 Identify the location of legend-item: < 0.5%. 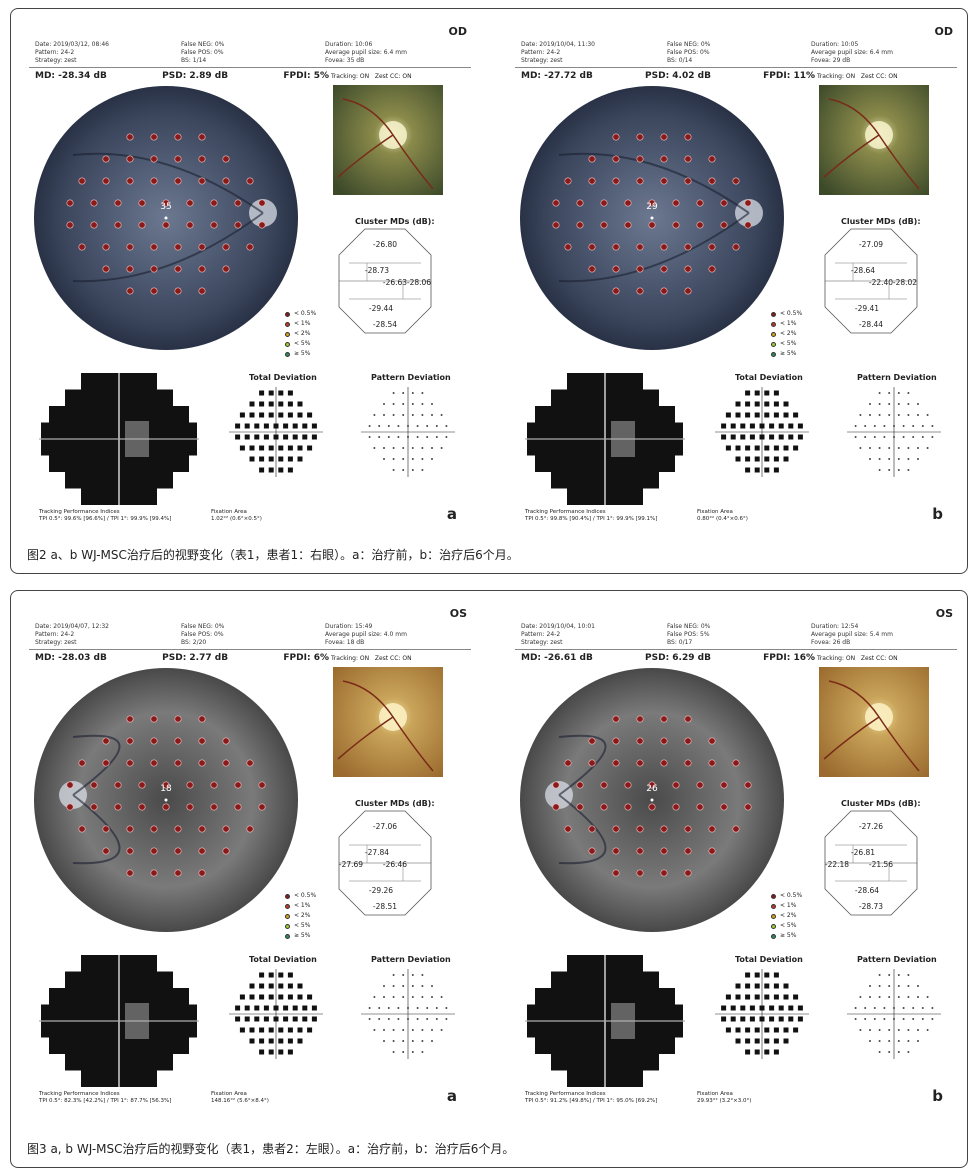
(786, 314).